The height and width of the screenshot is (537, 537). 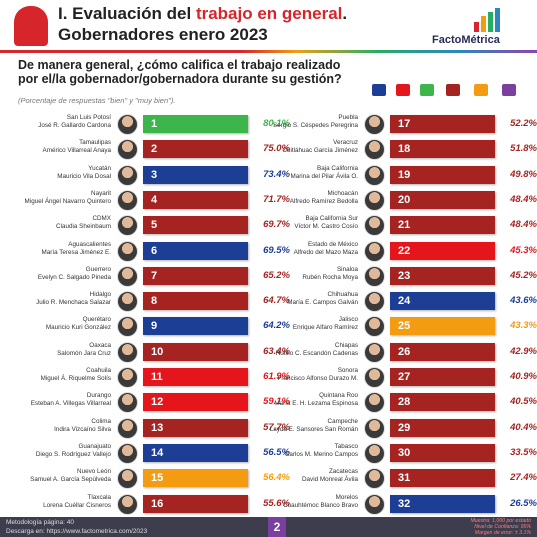 What do you see at coordinates (77, 505) in the screenshot?
I see `governor-name: Lorena Cuéllar Cisneros` at bounding box center [77, 505].